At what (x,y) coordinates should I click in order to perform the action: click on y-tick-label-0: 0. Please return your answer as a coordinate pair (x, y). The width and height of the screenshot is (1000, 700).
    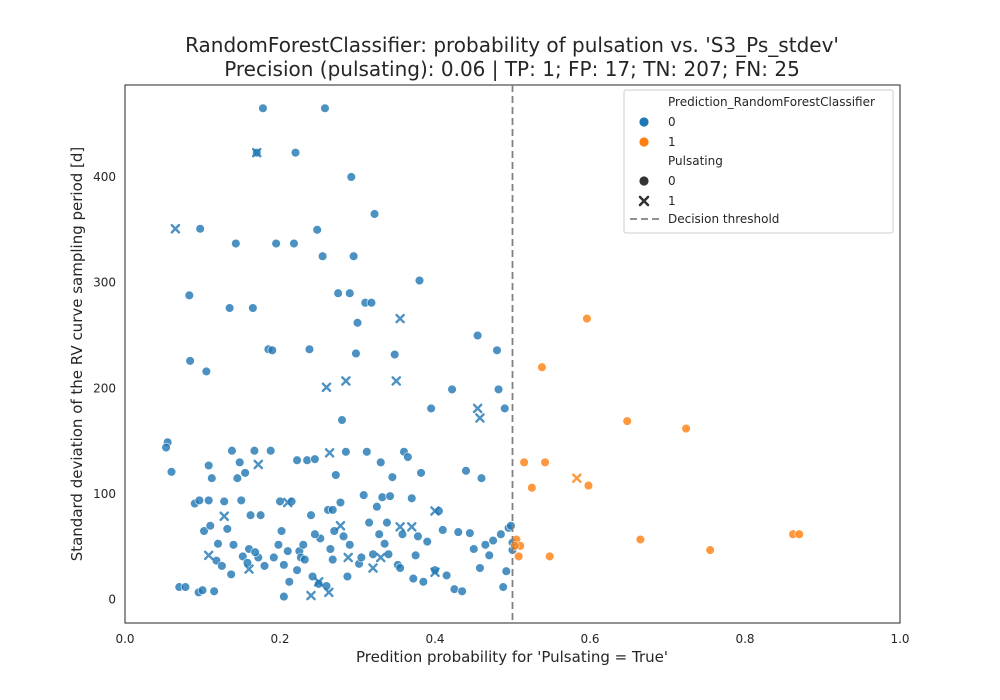
    Looking at the image, I should click on (112, 600).